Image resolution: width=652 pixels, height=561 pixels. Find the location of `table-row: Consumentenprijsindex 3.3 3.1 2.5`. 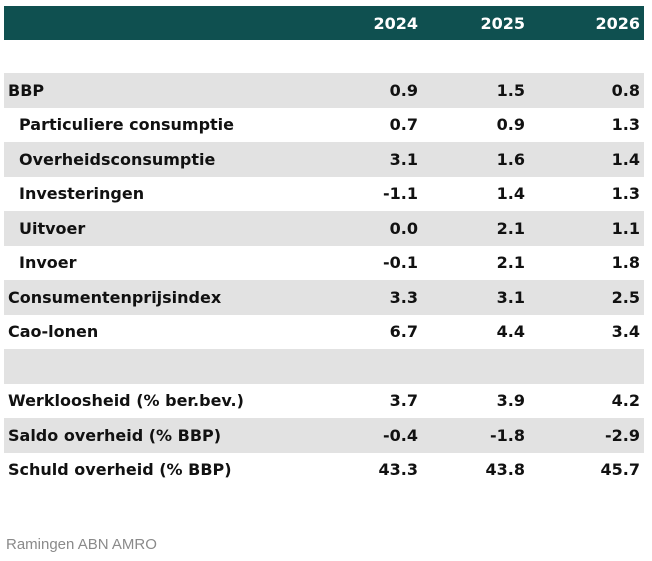

table-row: Consumentenprijsindex 3.3 3.1 2.5 is located at coordinates (324, 297).